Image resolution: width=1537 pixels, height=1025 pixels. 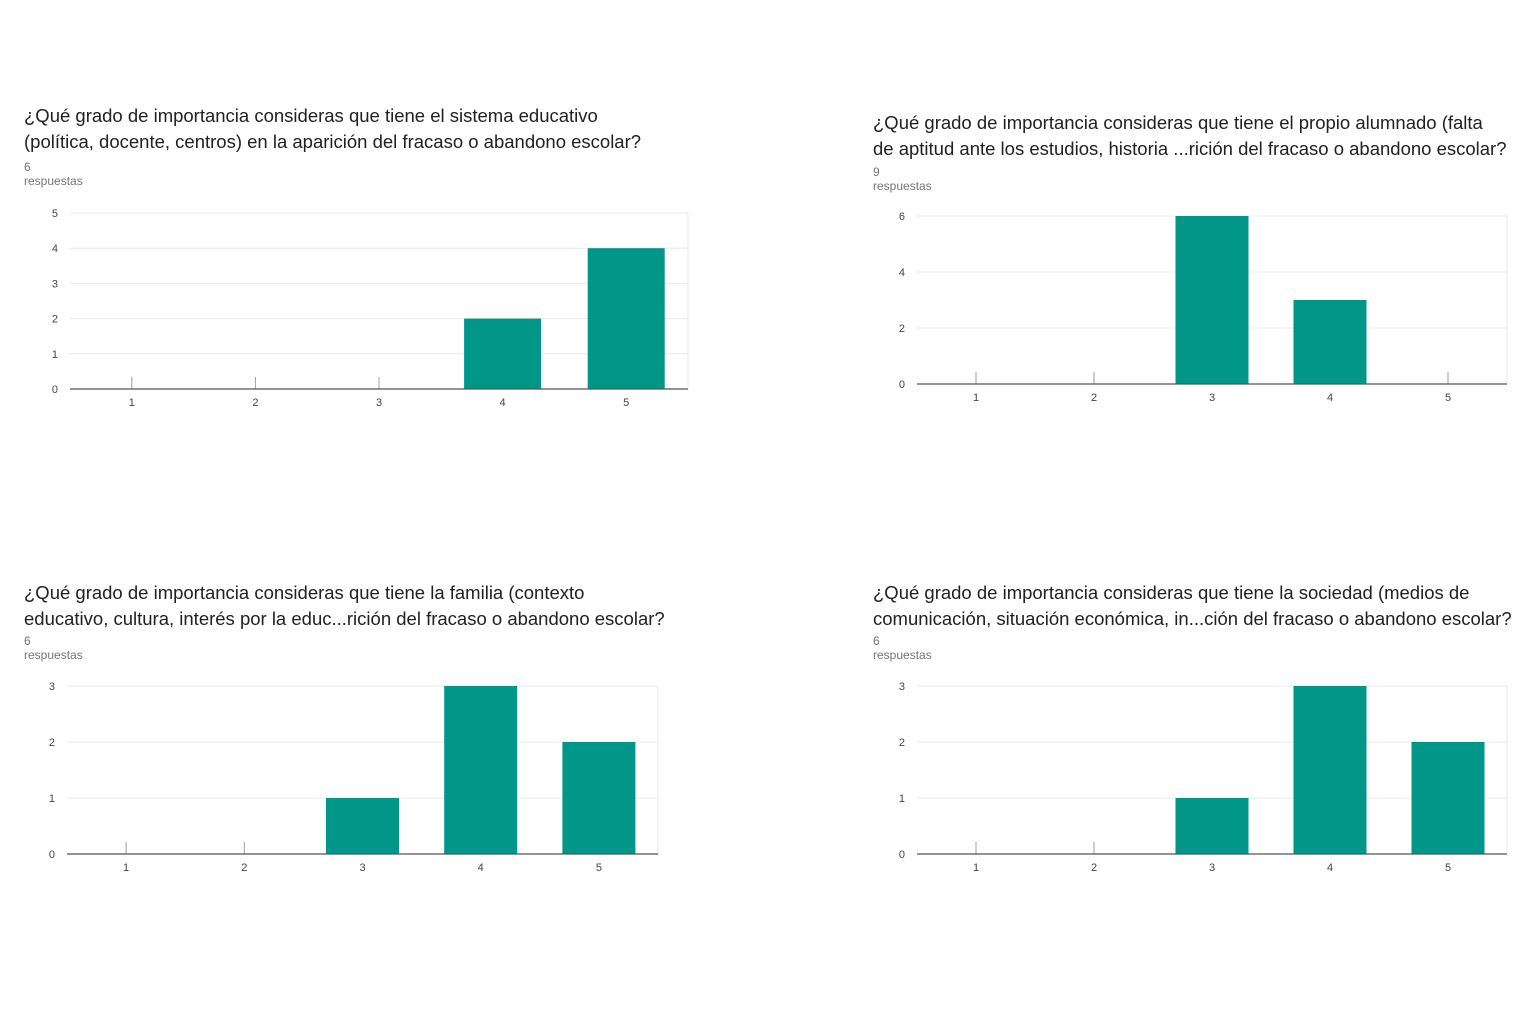 I want to click on y-tick-label: 6, so click(x=902, y=217).